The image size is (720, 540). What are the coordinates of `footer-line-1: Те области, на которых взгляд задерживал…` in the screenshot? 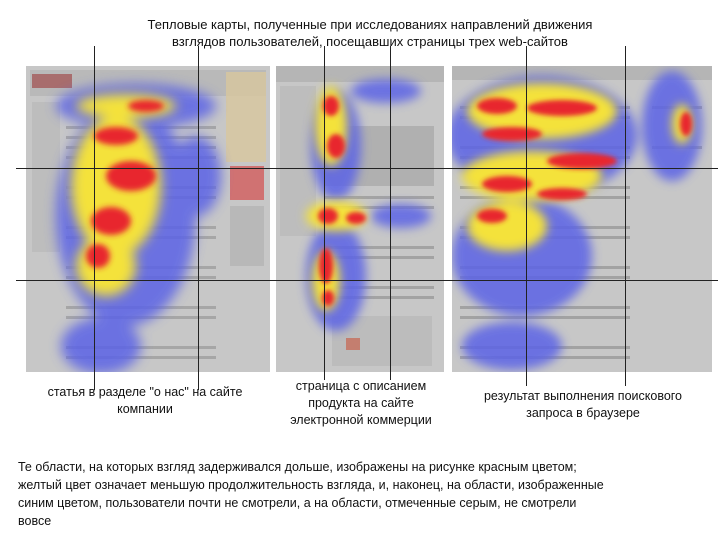 It's located at (297, 467).